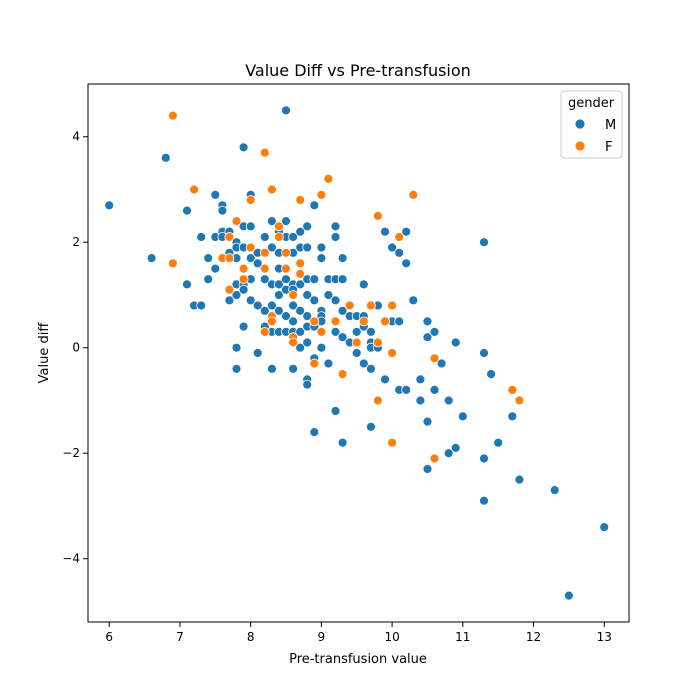 The width and height of the screenshot is (700, 700). What do you see at coordinates (44, 353) in the screenshot?
I see `y-axis-label: Value diff` at bounding box center [44, 353].